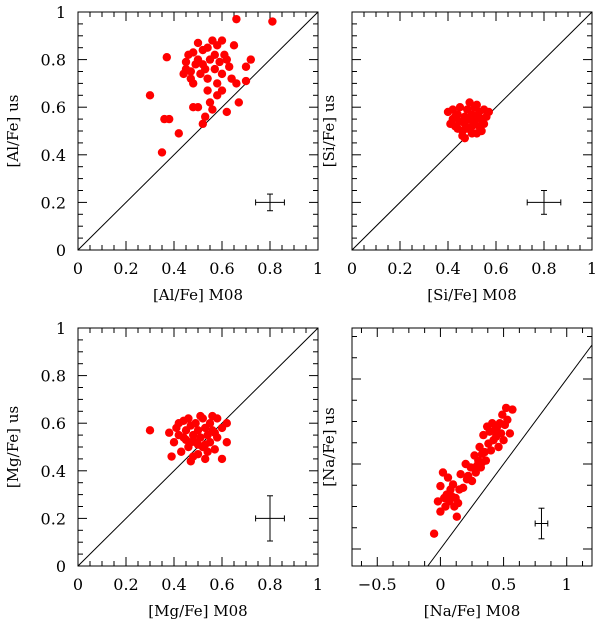 Image resolution: width=600 pixels, height=624 pixels. Describe the element at coordinates (318, 584) in the screenshot. I see `x-tick-label: 1` at that location.